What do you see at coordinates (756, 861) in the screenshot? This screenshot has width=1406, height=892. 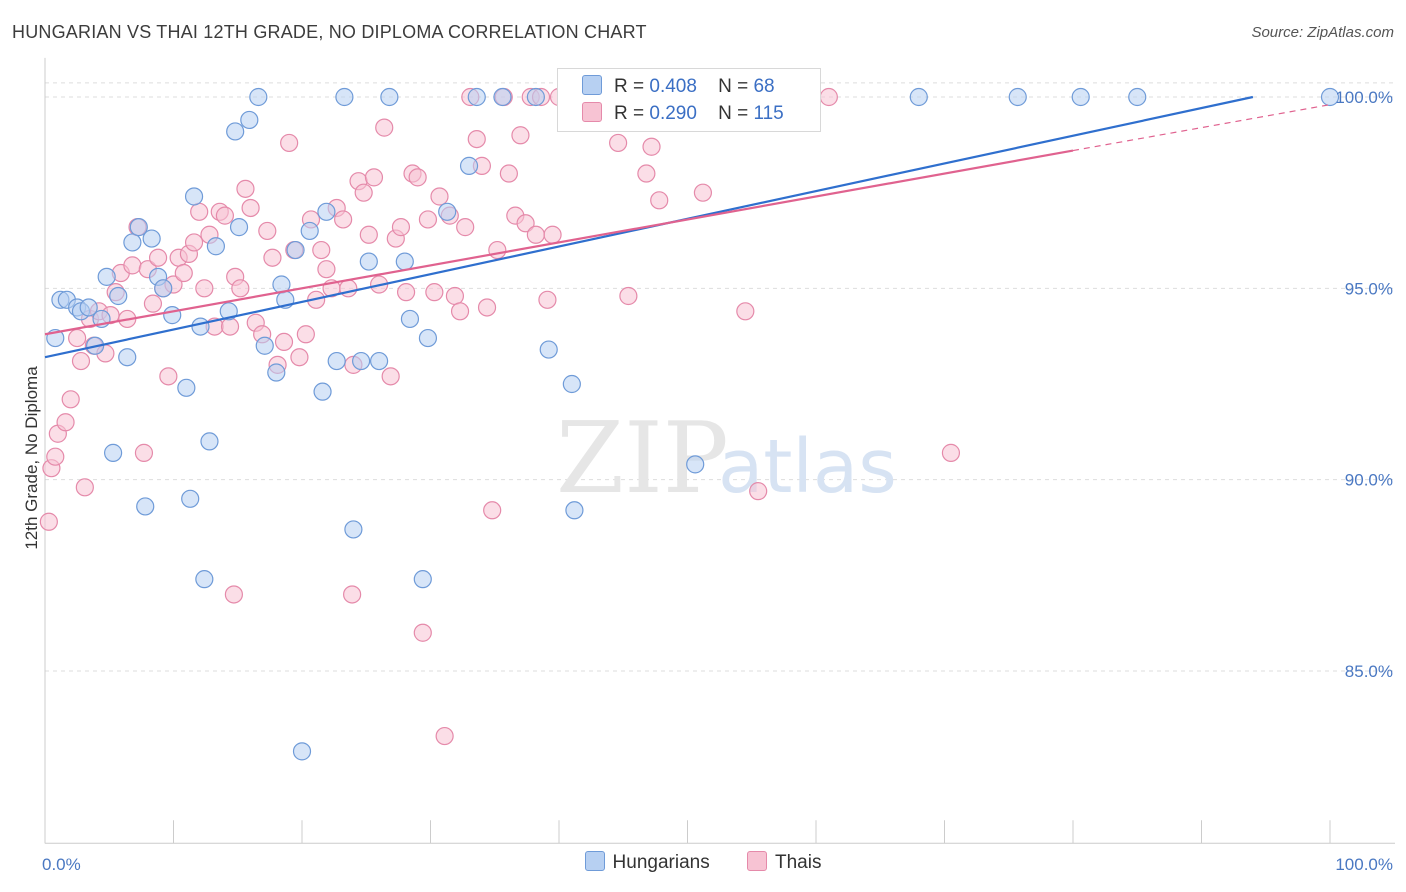 I see `legend-swatch-thais` at bounding box center [756, 861].